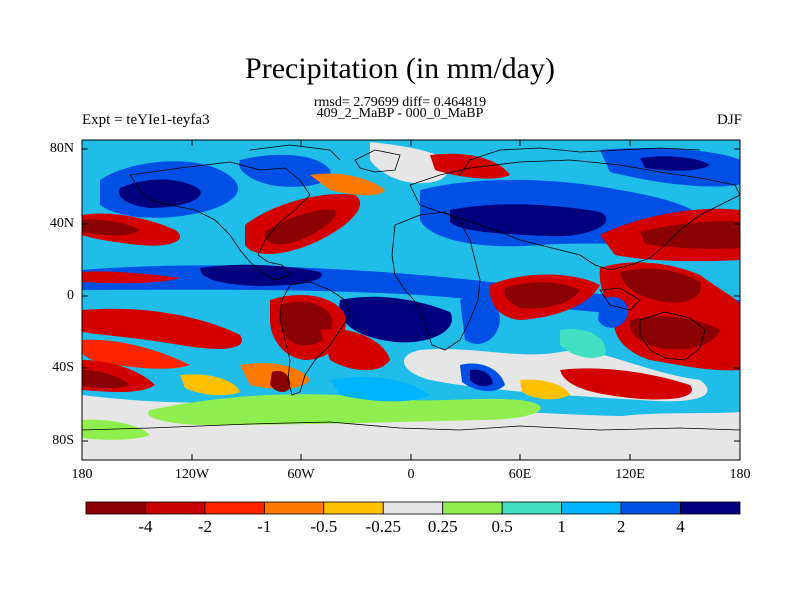 This screenshot has height=600, width=800. Describe the element at coordinates (442, 526) in the screenshot. I see `colorbar-label: 0.25` at that location.